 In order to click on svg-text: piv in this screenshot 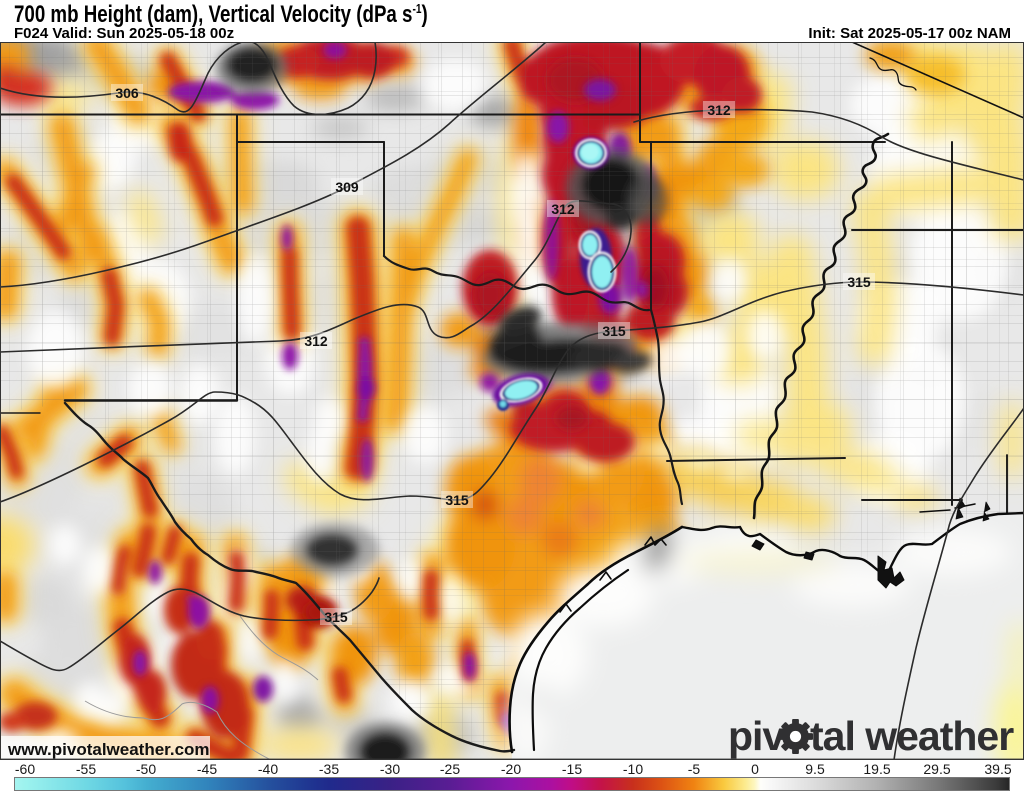, I will do `click(756, 736)`.